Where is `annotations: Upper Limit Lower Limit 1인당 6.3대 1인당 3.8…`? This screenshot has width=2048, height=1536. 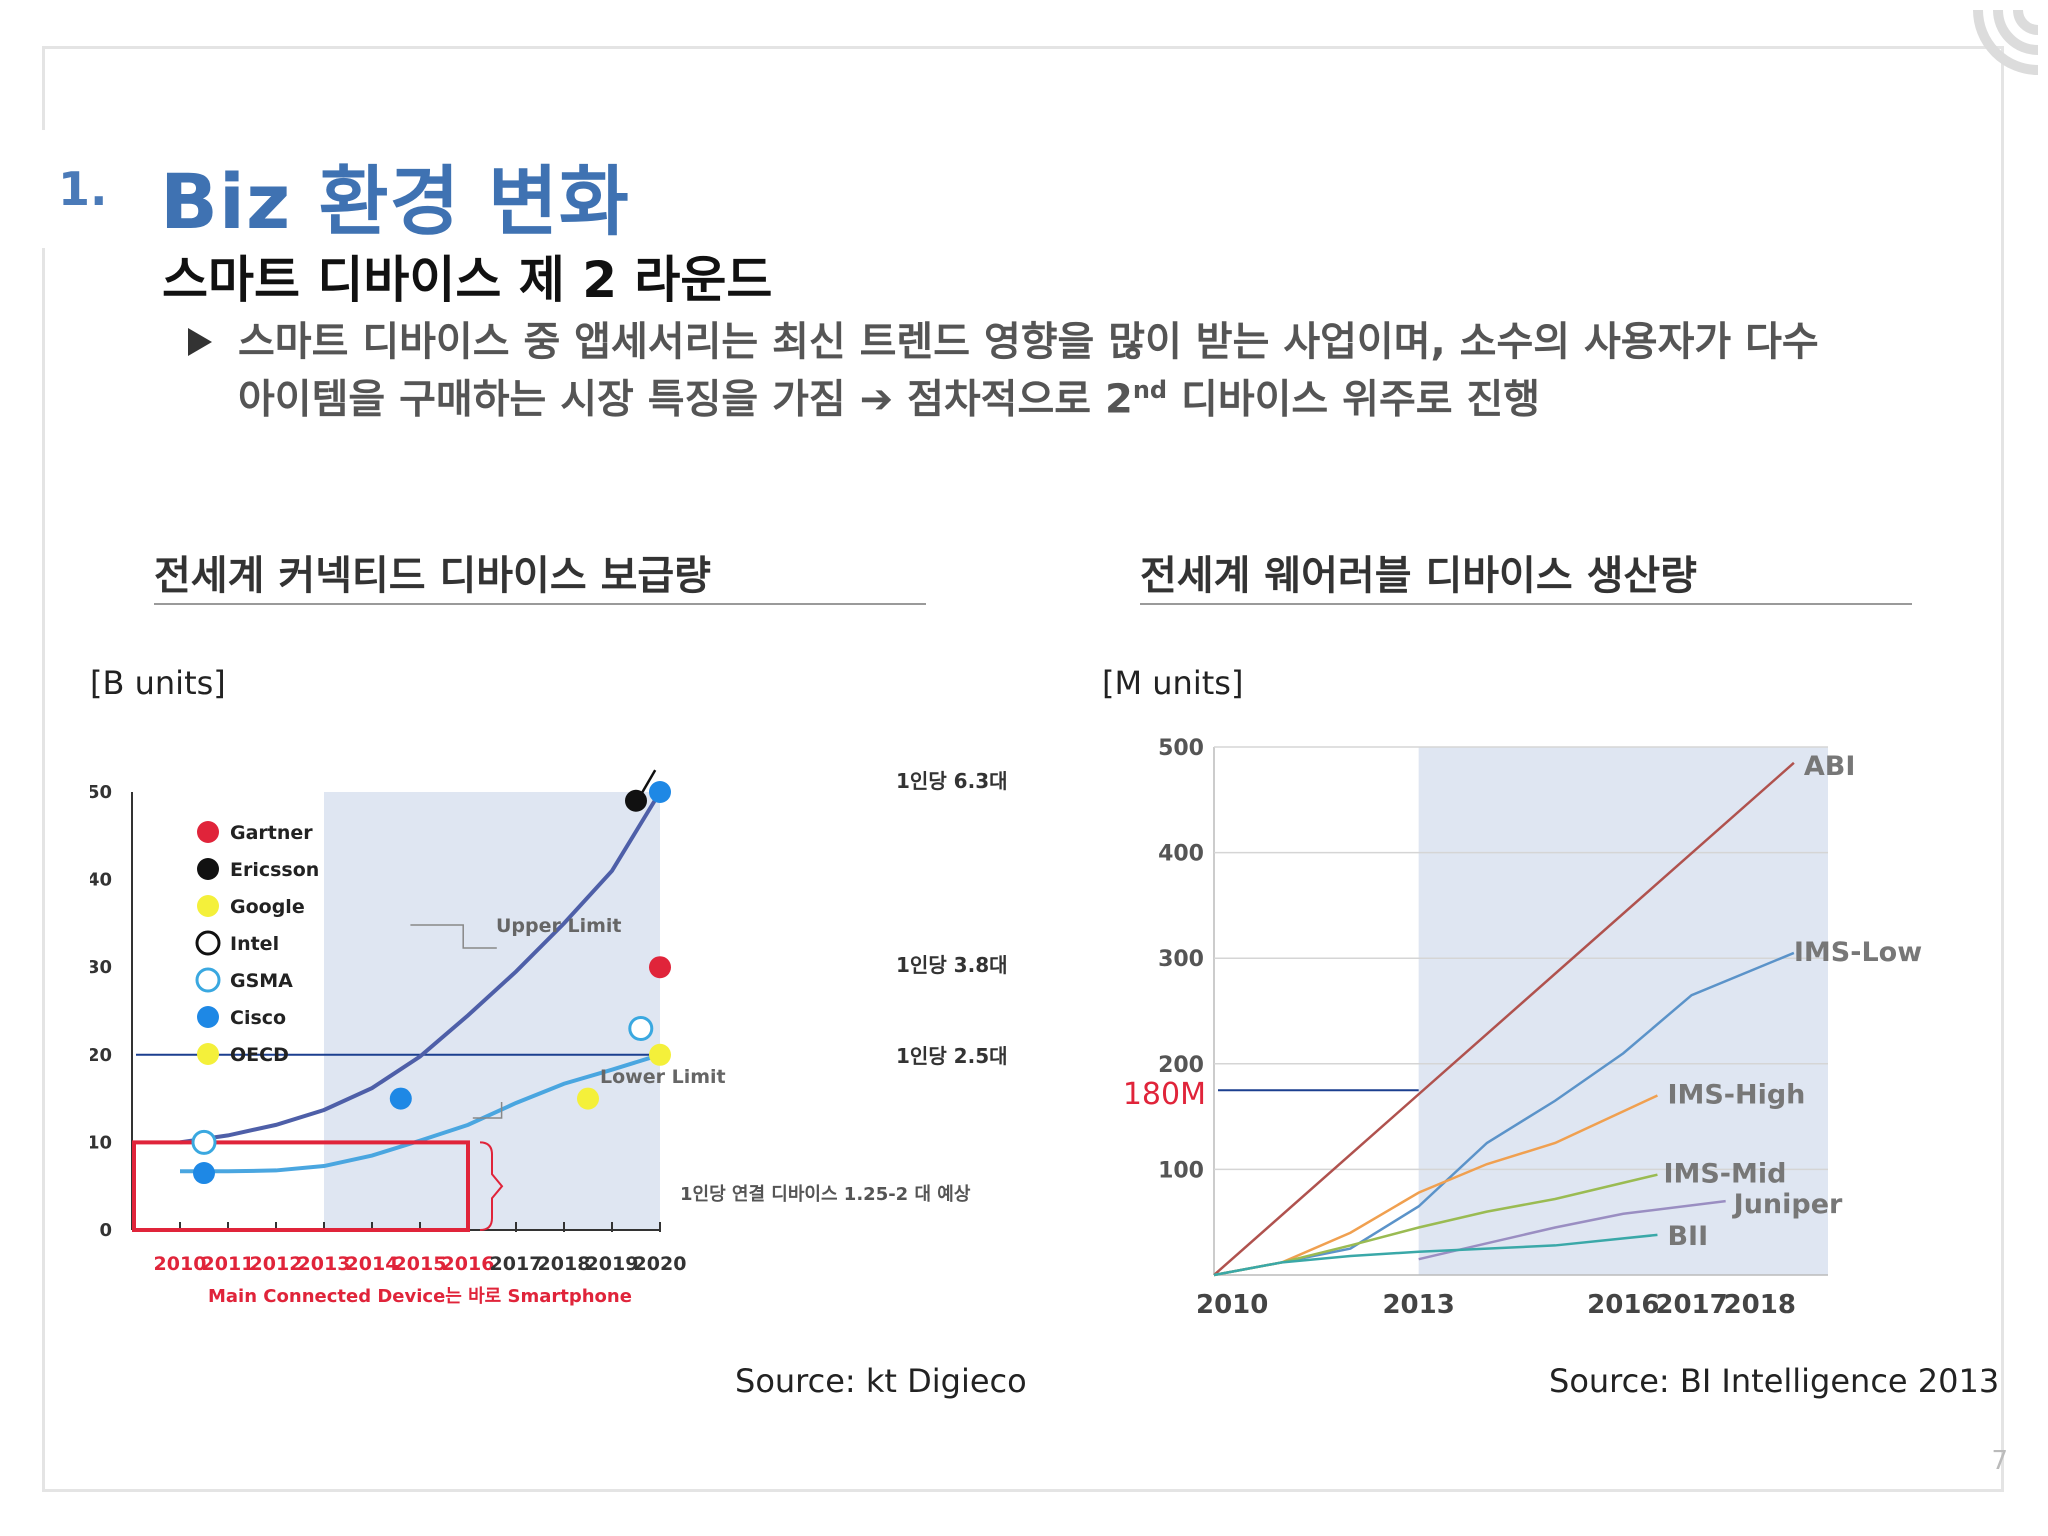 annotations: Upper Limit Lower Limit 1인당 6.3대 1인당 3.8… is located at coordinates (608, 1038).